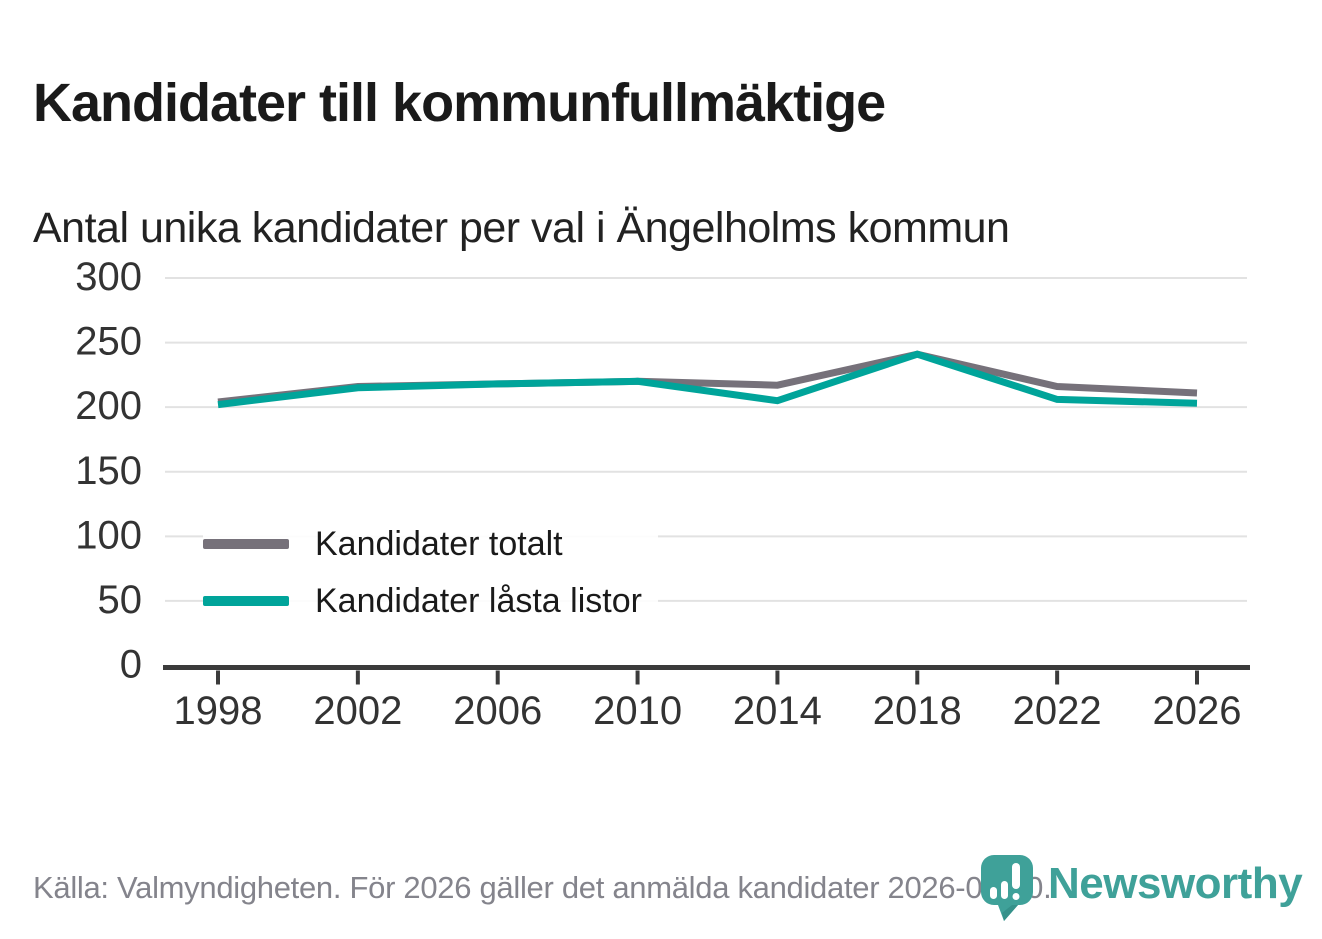 The width and height of the screenshot is (1322, 939). What do you see at coordinates (478, 600) in the screenshot?
I see `legend-label-locked: Kandidater låsta listor` at bounding box center [478, 600].